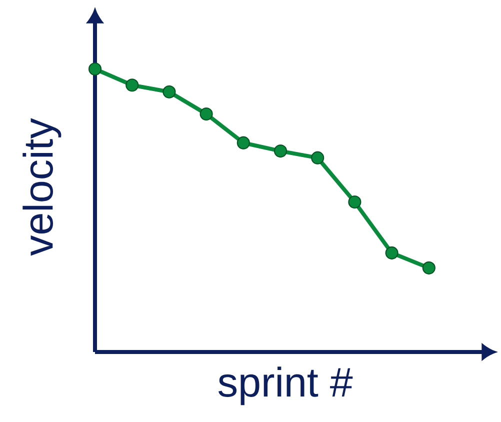  Describe the element at coordinates (42, 187) in the screenshot. I see `y-axis-title: velocity` at that location.